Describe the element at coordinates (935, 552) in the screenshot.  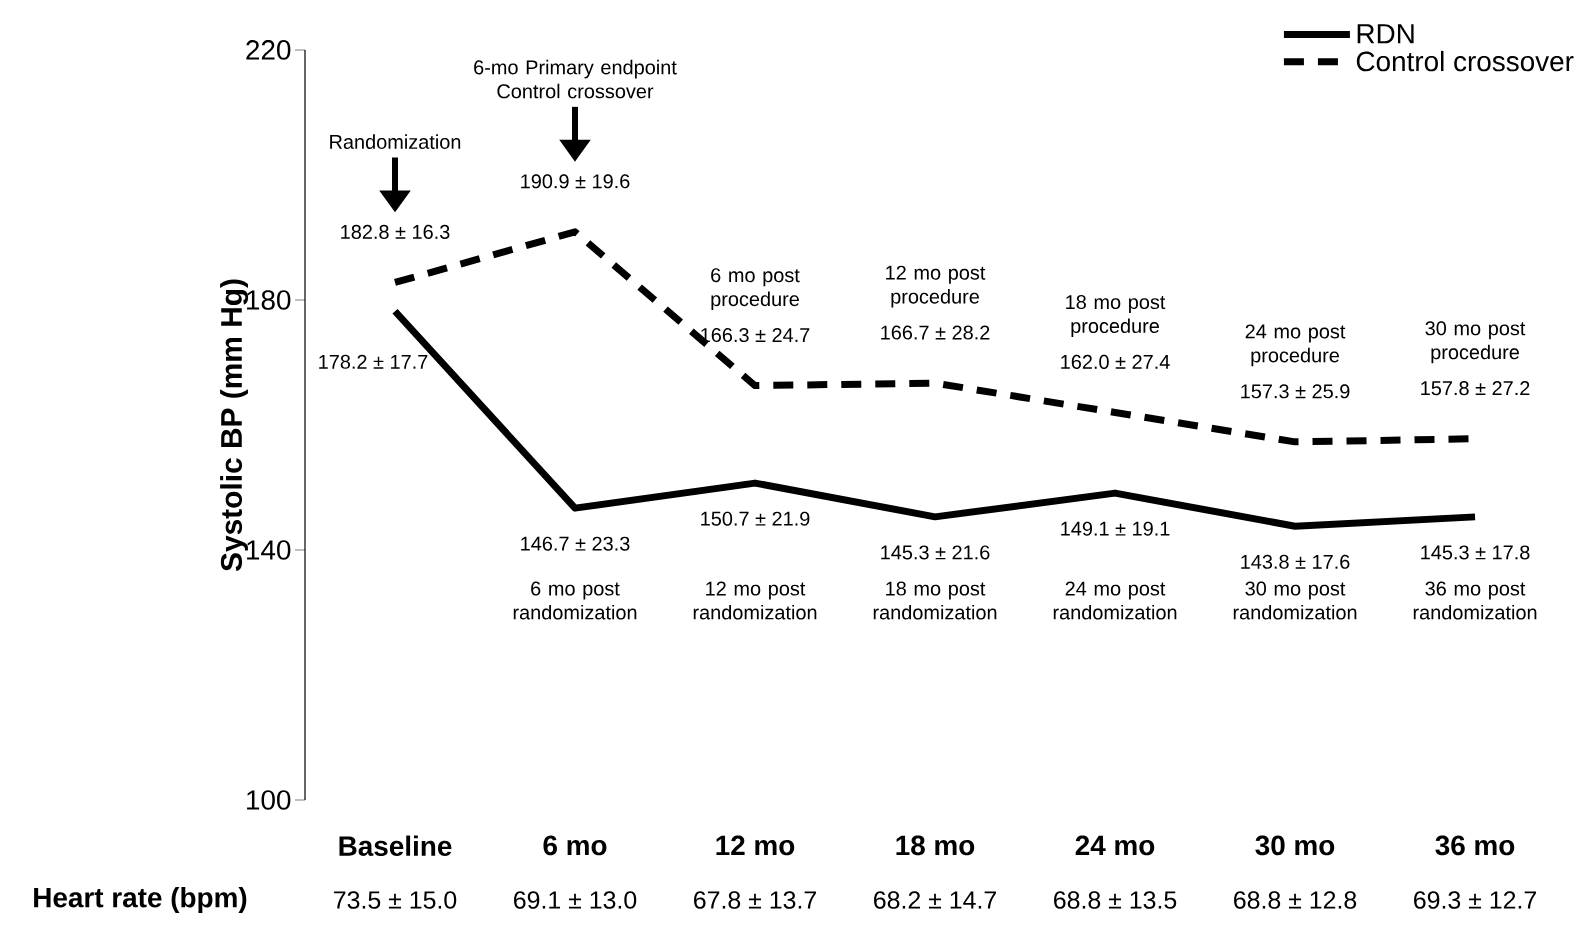
I see `data-label: 145.3 ± 21.6` at that location.